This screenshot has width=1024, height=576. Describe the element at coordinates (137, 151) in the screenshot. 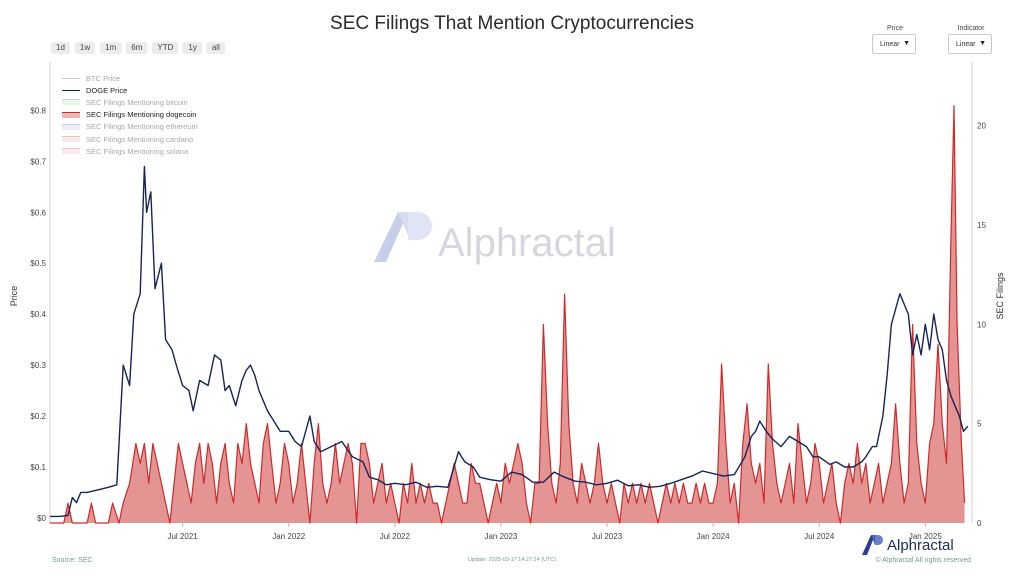

I see `legend-label: SEC Filings Mentioning solana` at that location.